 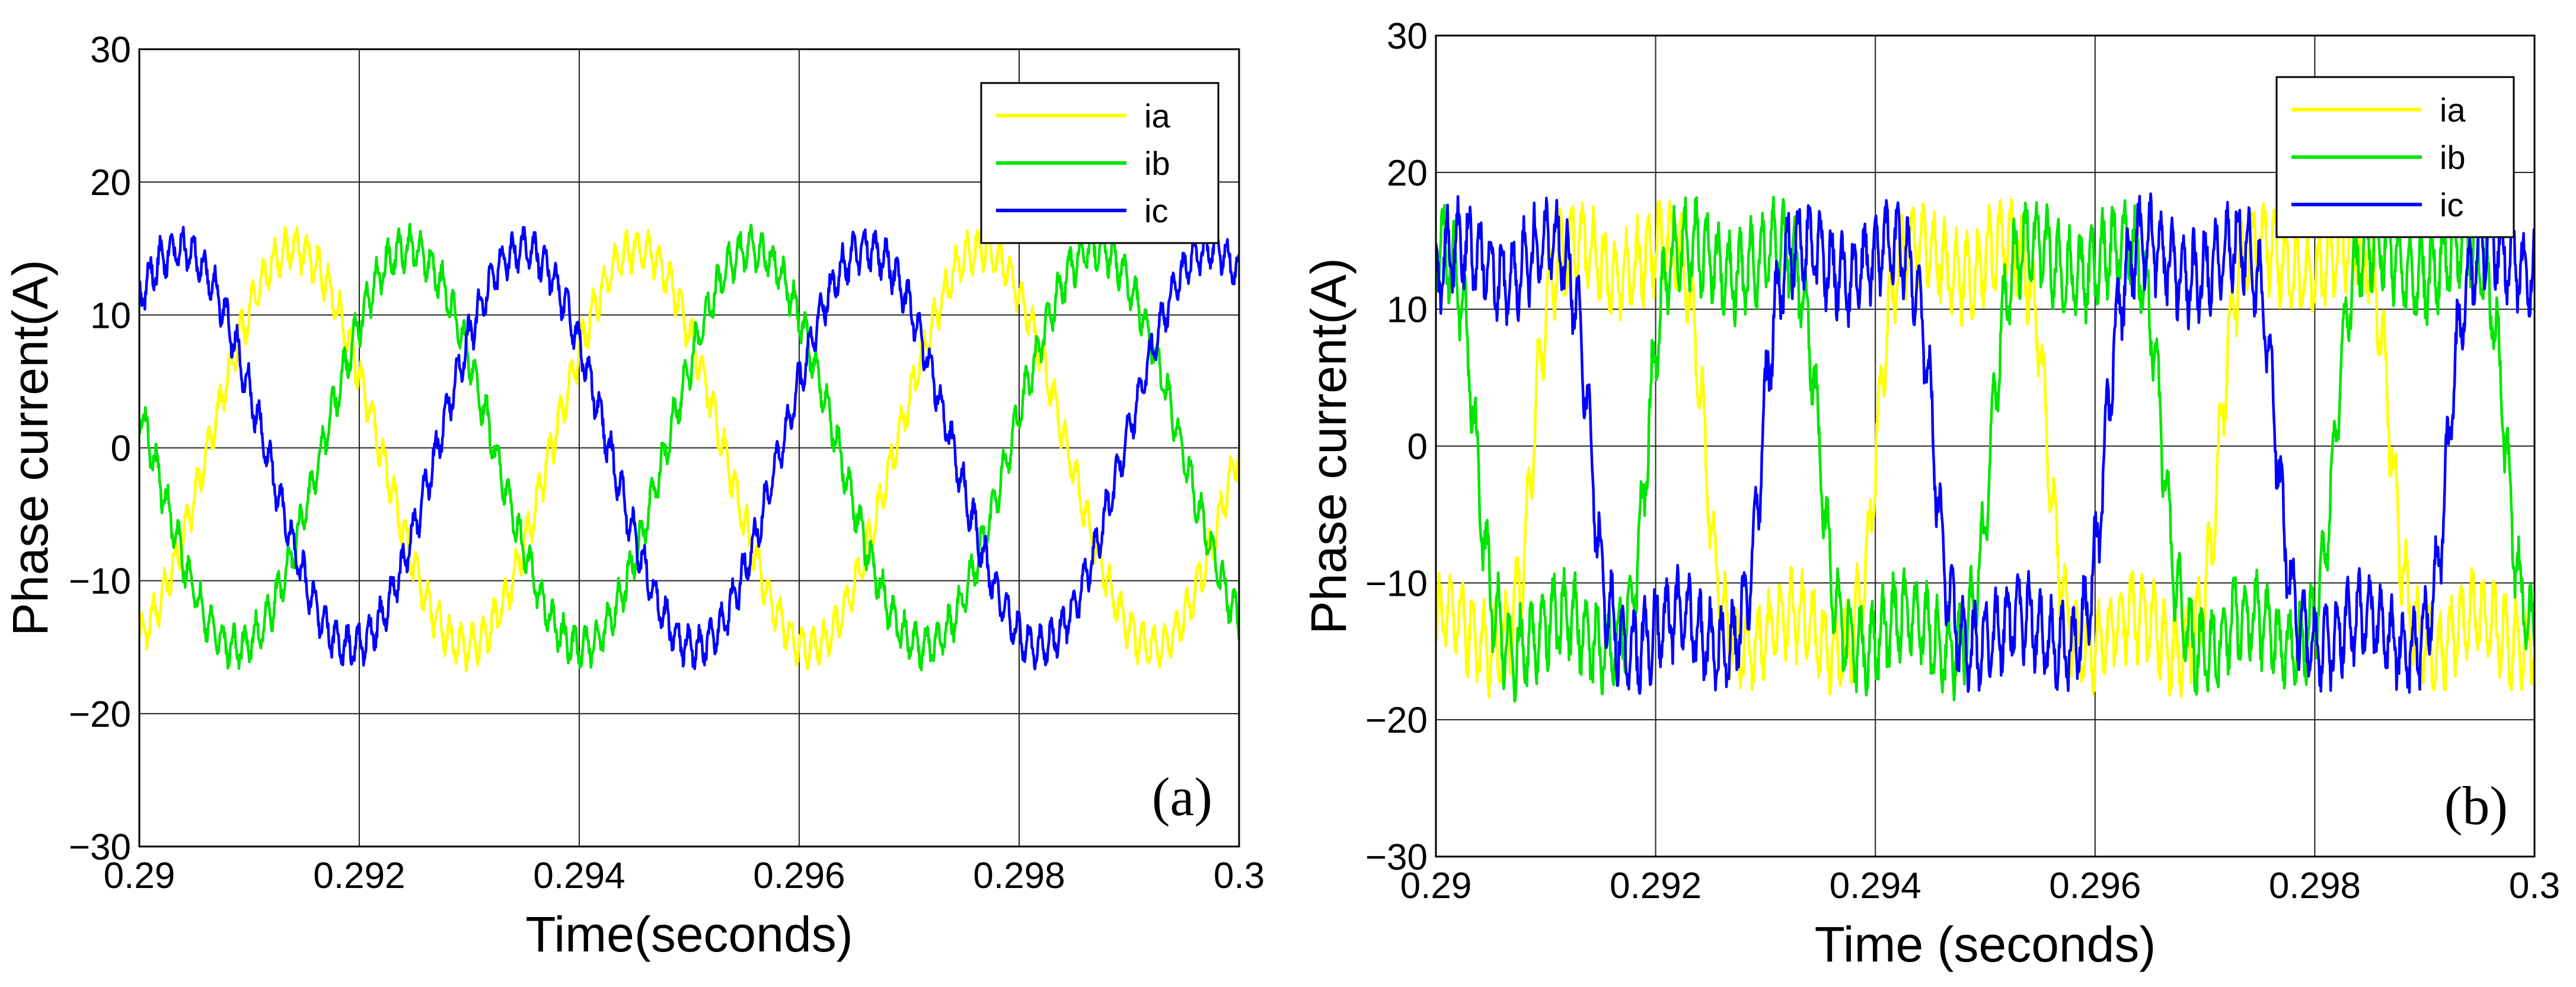 I want to click on panel-label: (a), so click(x=1182, y=797).